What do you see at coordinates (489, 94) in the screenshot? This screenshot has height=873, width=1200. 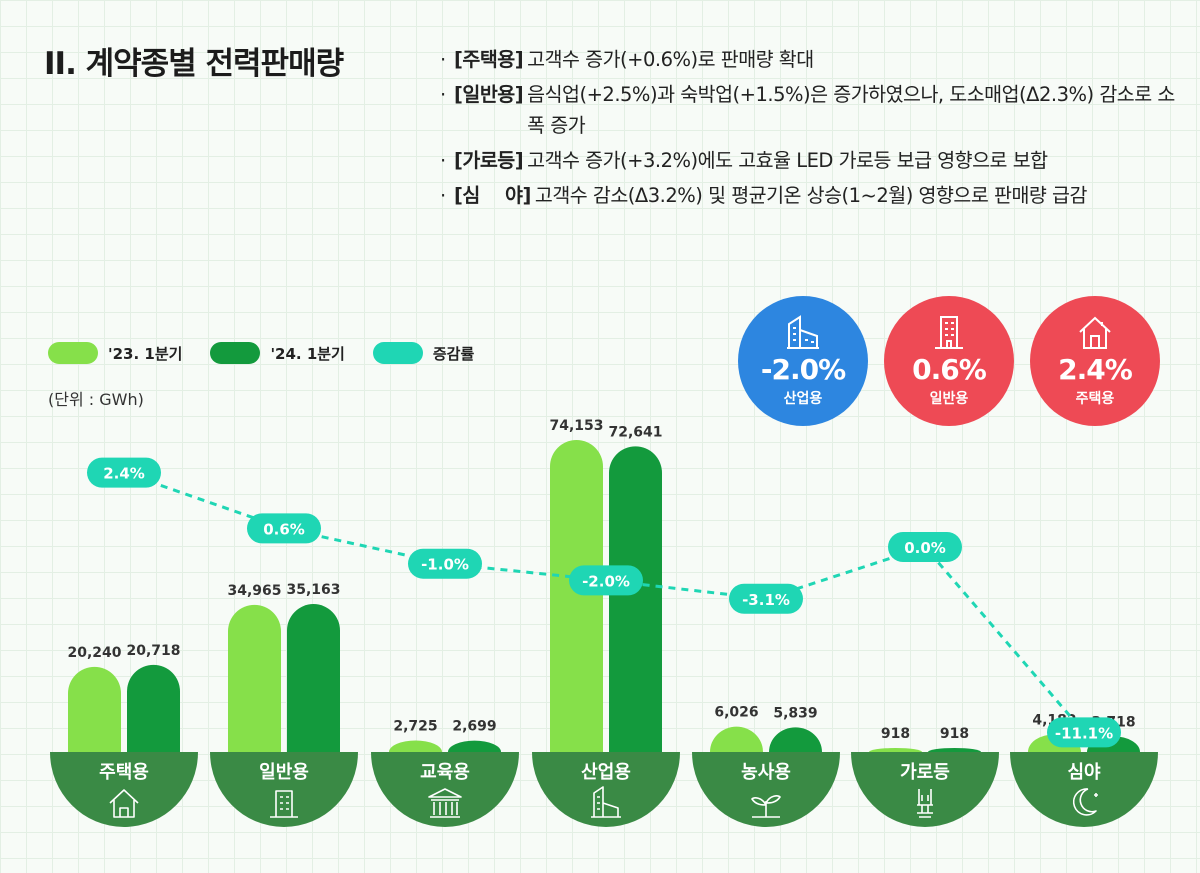 I see `note-tag: [일반용]` at bounding box center [489, 94].